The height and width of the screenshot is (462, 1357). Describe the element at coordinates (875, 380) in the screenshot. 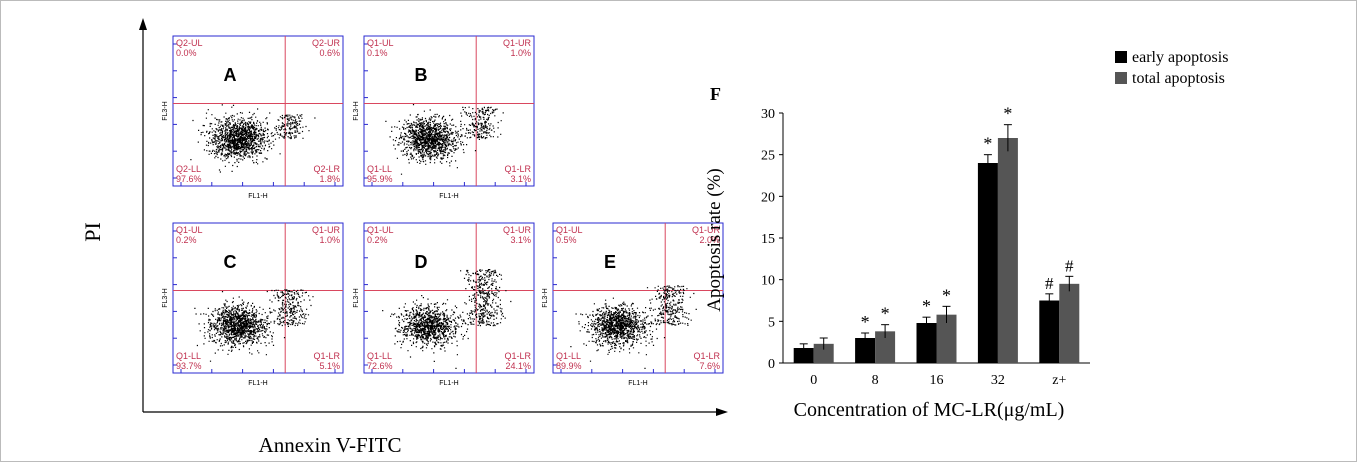

I see `x-tick-label: 8` at that location.